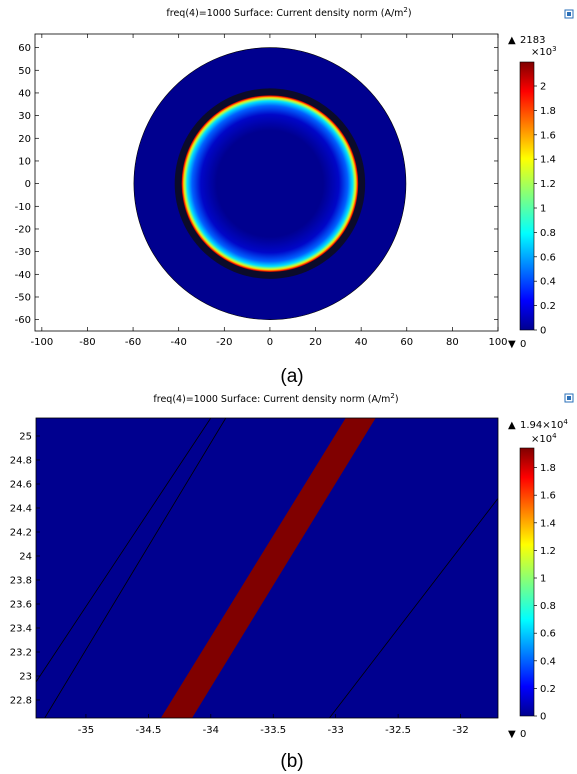  Describe the element at coordinates (21, 461) in the screenshot. I see `y-tick-label: 24.8` at that location.